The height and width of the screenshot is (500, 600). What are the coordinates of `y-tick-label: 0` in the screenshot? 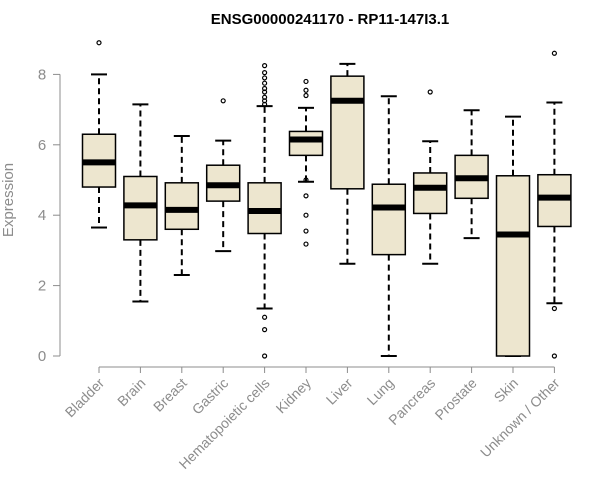 It's located at (42, 356).